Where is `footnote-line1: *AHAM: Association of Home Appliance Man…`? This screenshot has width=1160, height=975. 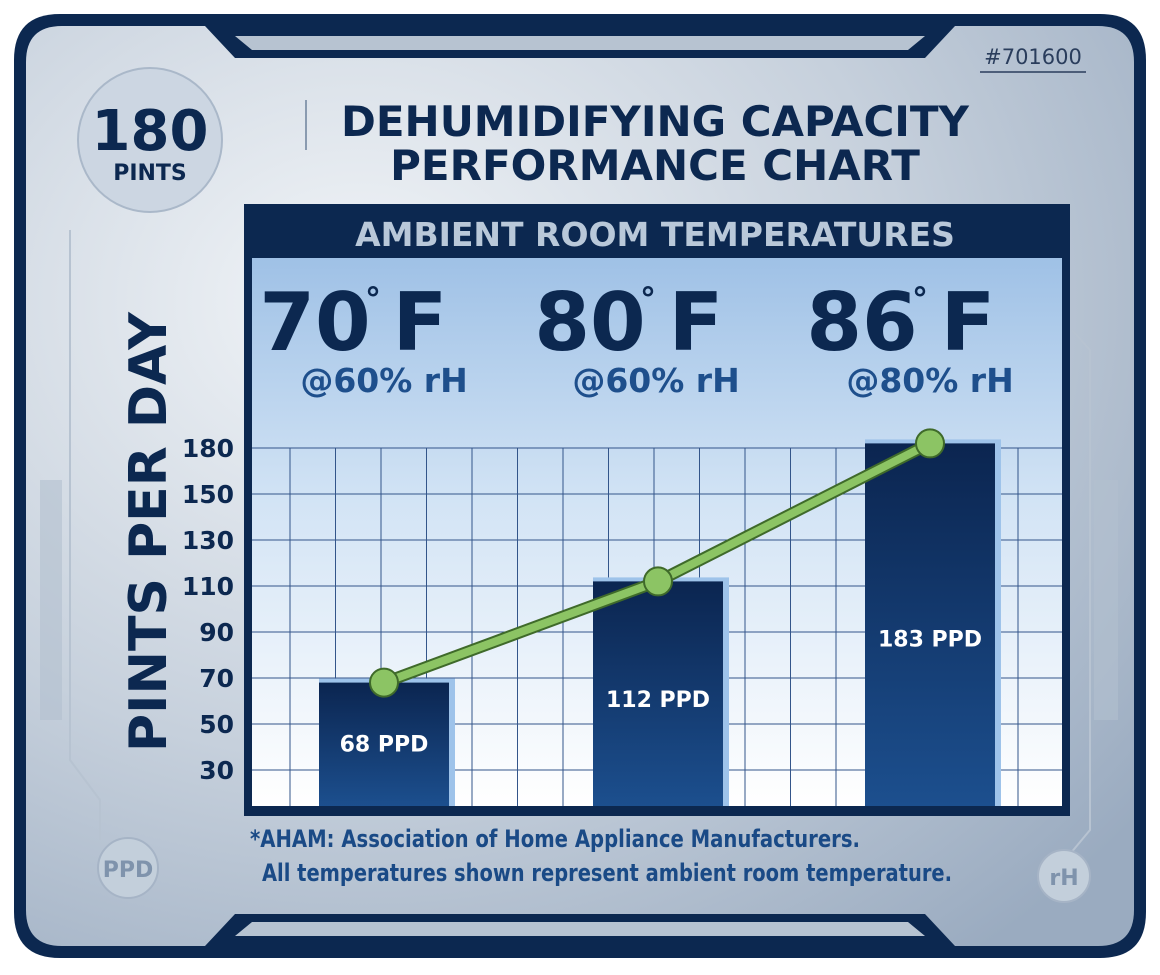
footnote-line1: *AHAM: Association of Home Appliance Man… is located at coordinates (555, 839).